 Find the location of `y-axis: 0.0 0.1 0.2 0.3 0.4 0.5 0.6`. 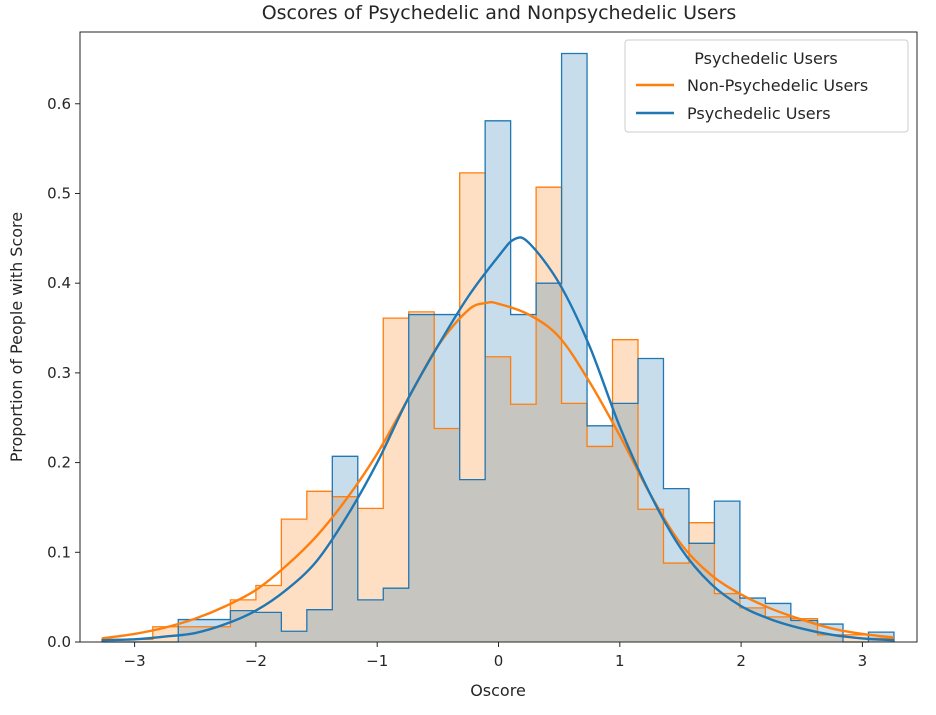

y-axis: 0.0 0.1 0.2 0.3 0.4 0.5 0.6 is located at coordinates (63, 373).